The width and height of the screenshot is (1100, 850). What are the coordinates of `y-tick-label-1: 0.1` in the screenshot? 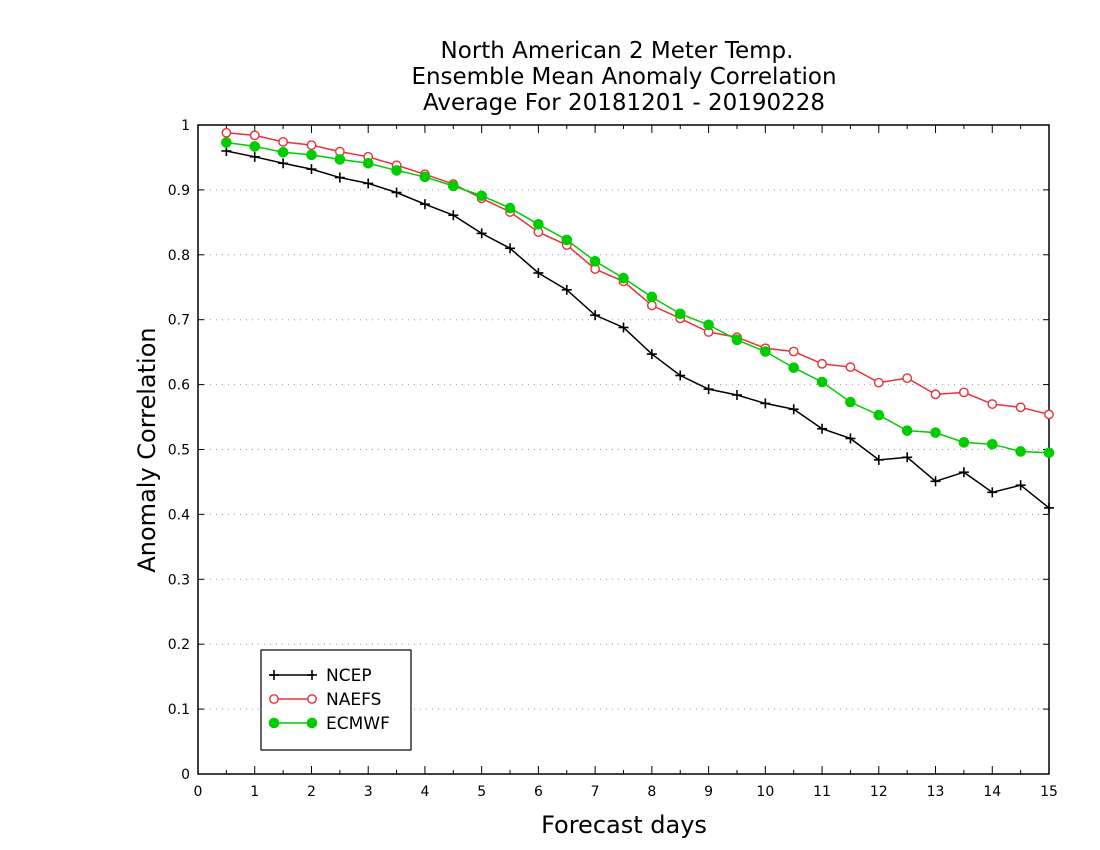 It's located at (179, 710).